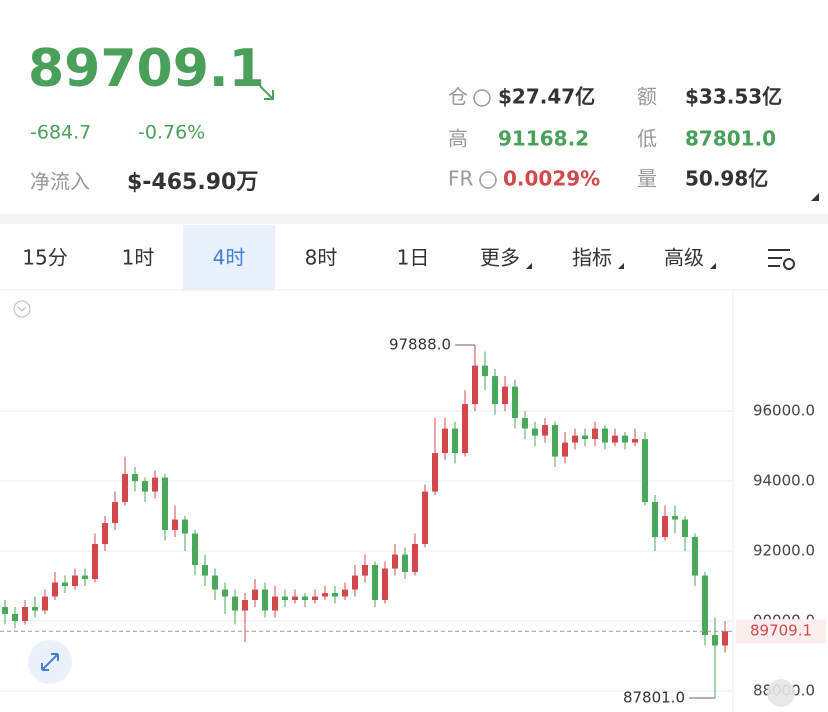 The width and height of the screenshot is (828, 712). I want to click on stat-label: FR, so click(461, 179).